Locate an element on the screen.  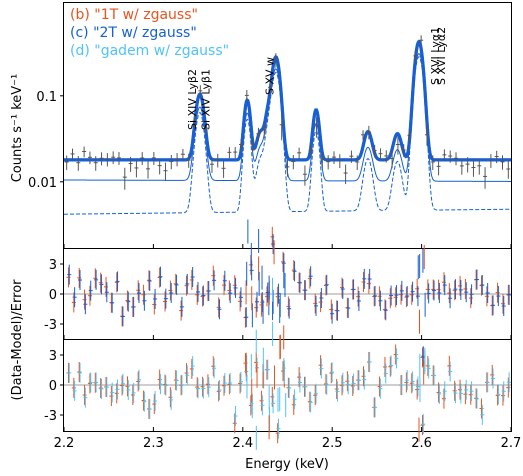
legend-entry-c: (c) "2T w/ zgauss" is located at coordinates (133, 33).